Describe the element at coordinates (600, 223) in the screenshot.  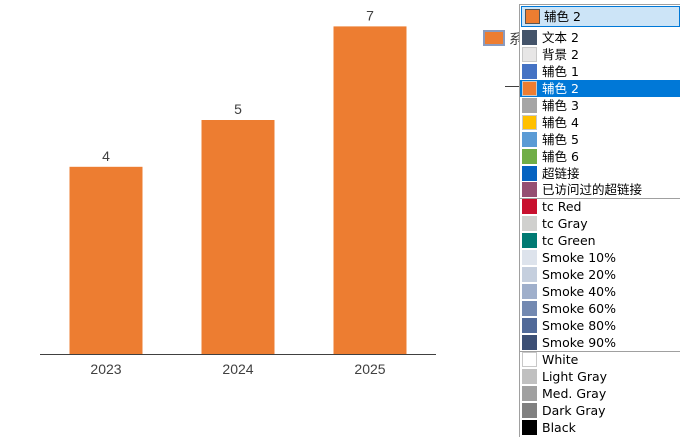
I see `color-option: tc Gray` at that location.